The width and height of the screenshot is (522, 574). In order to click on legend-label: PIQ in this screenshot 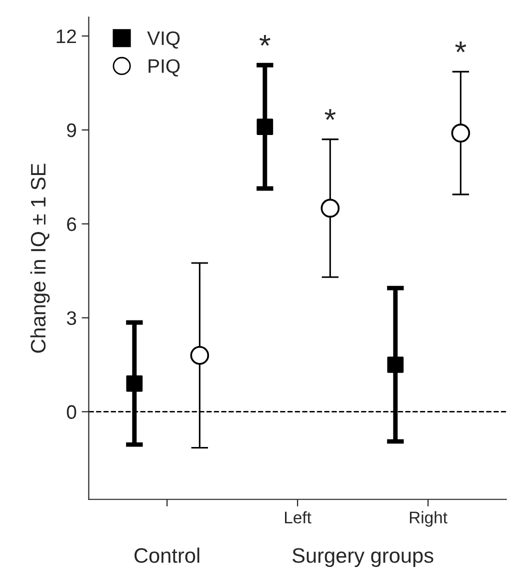, I will do `click(164, 67)`.